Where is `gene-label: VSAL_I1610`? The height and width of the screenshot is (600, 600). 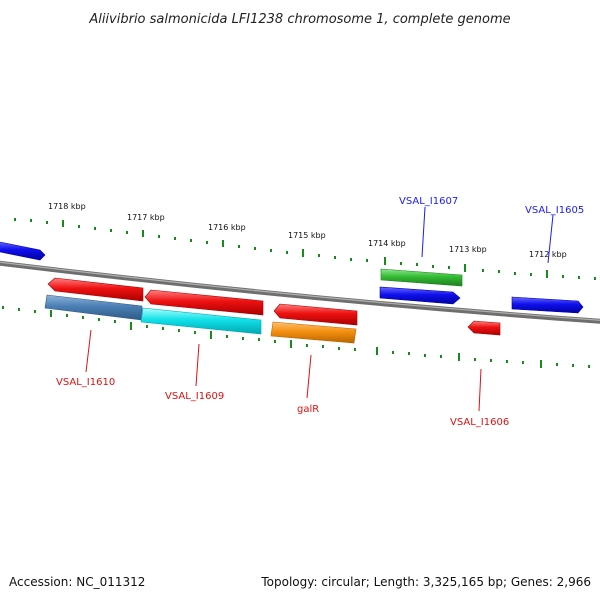
gene-label: VSAL_I1610 is located at coordinates (85, 382).